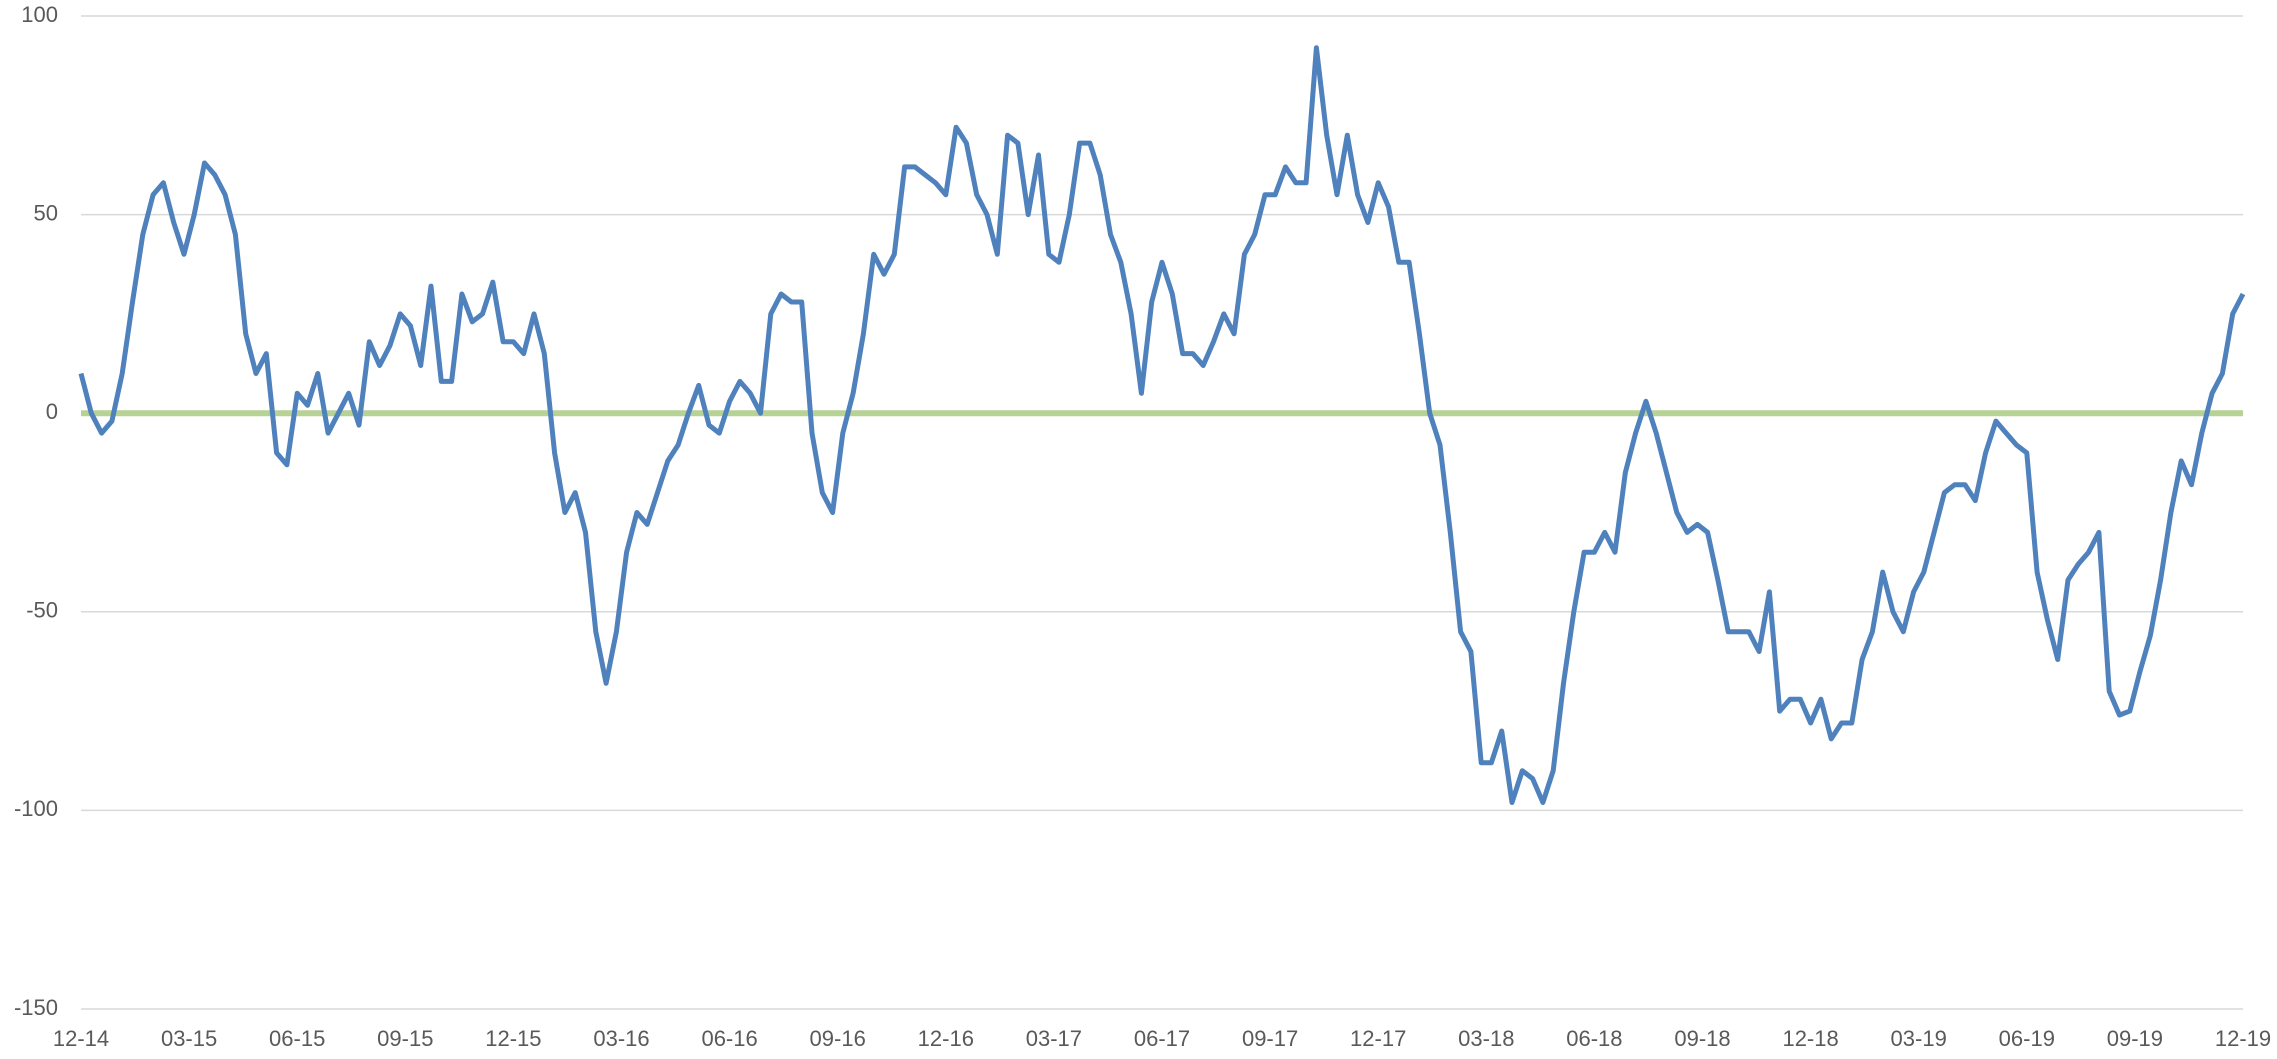 The height and width of the screenshot is (1059, 2277). I want to click on x-tick-label: 06-18, so click(1594, 1038).